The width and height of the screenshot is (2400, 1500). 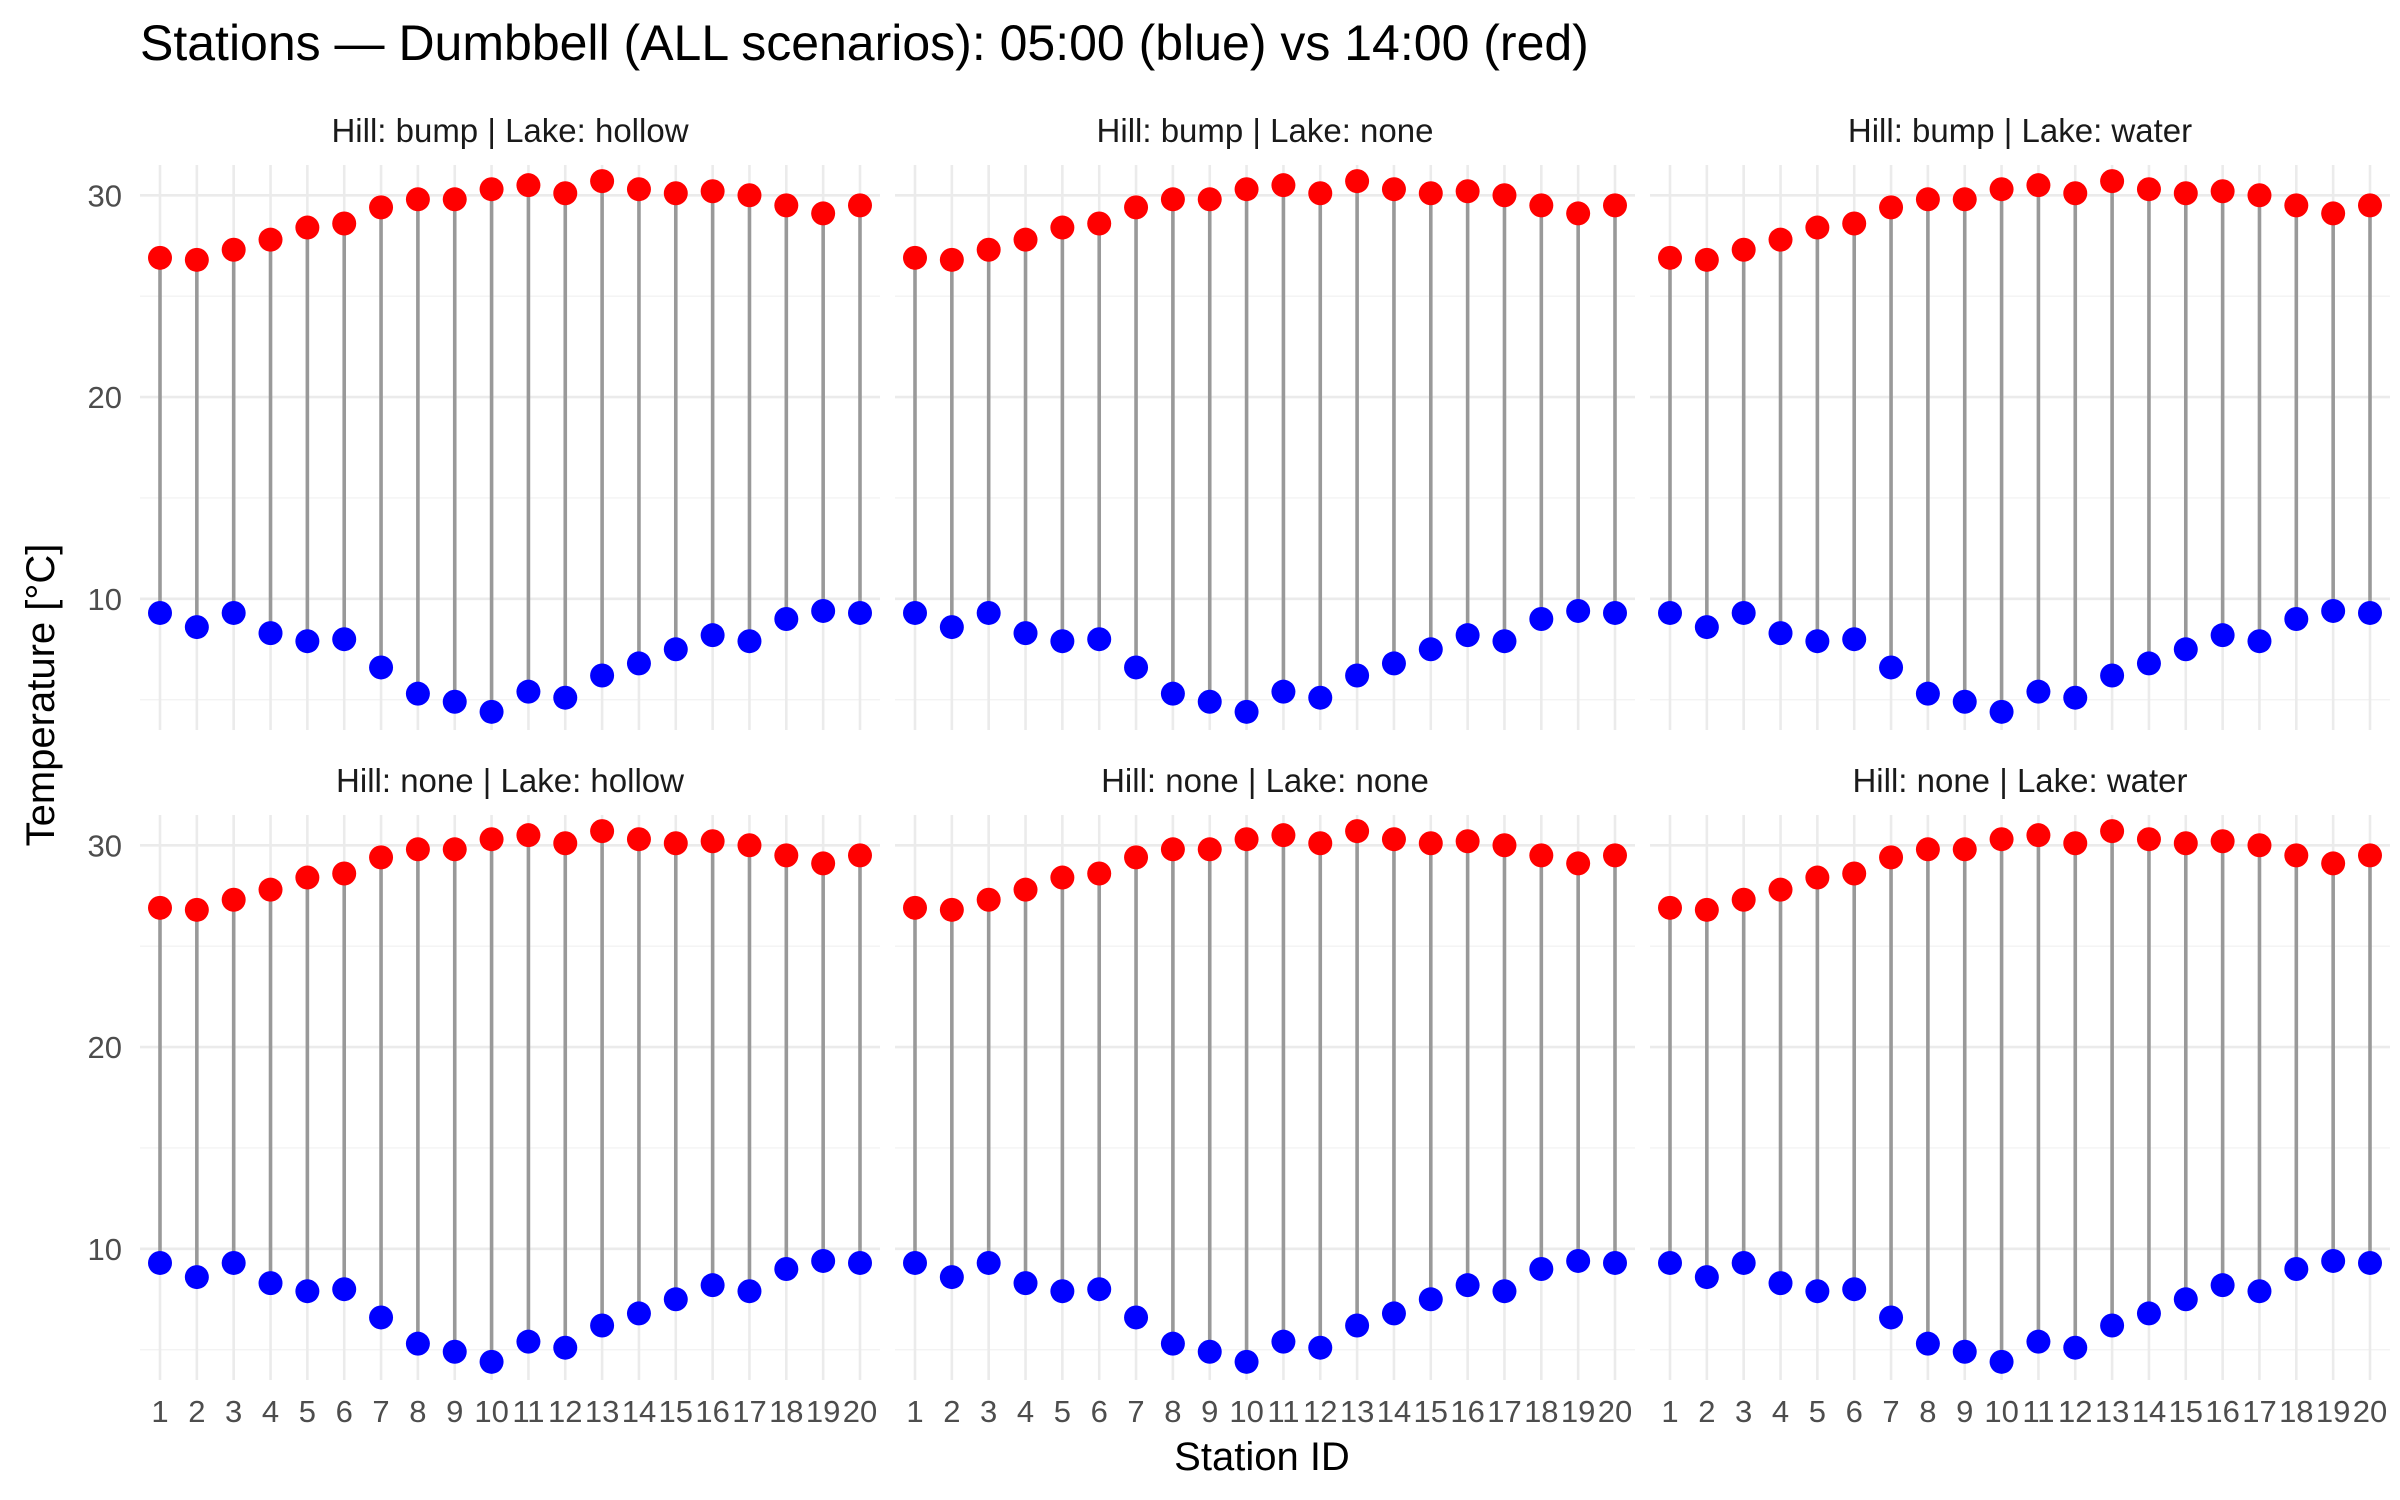 I want to click on x-tick-label: 17, so click(x=749, y=1411).